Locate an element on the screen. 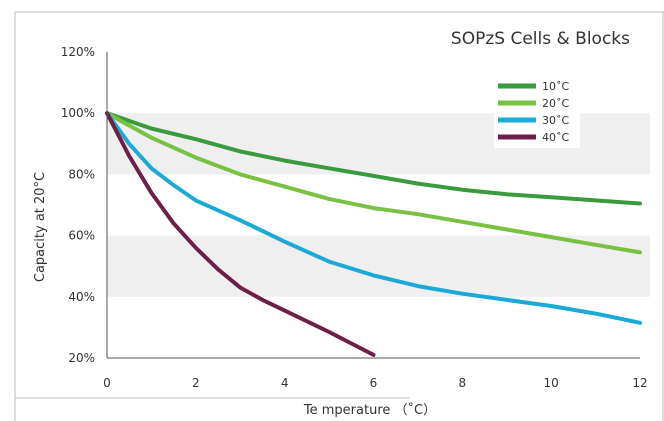 The image size is (664, 421). y-tick-label: 100% is located at coordinates (78, 113).